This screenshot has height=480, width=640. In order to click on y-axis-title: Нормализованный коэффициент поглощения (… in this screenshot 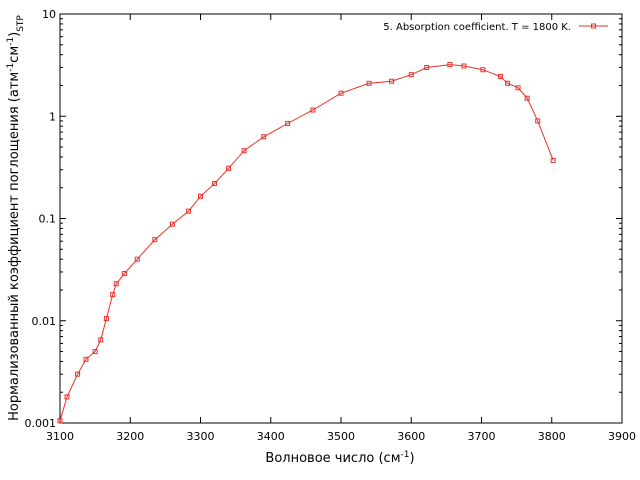, I will do `click(16, 218)`.